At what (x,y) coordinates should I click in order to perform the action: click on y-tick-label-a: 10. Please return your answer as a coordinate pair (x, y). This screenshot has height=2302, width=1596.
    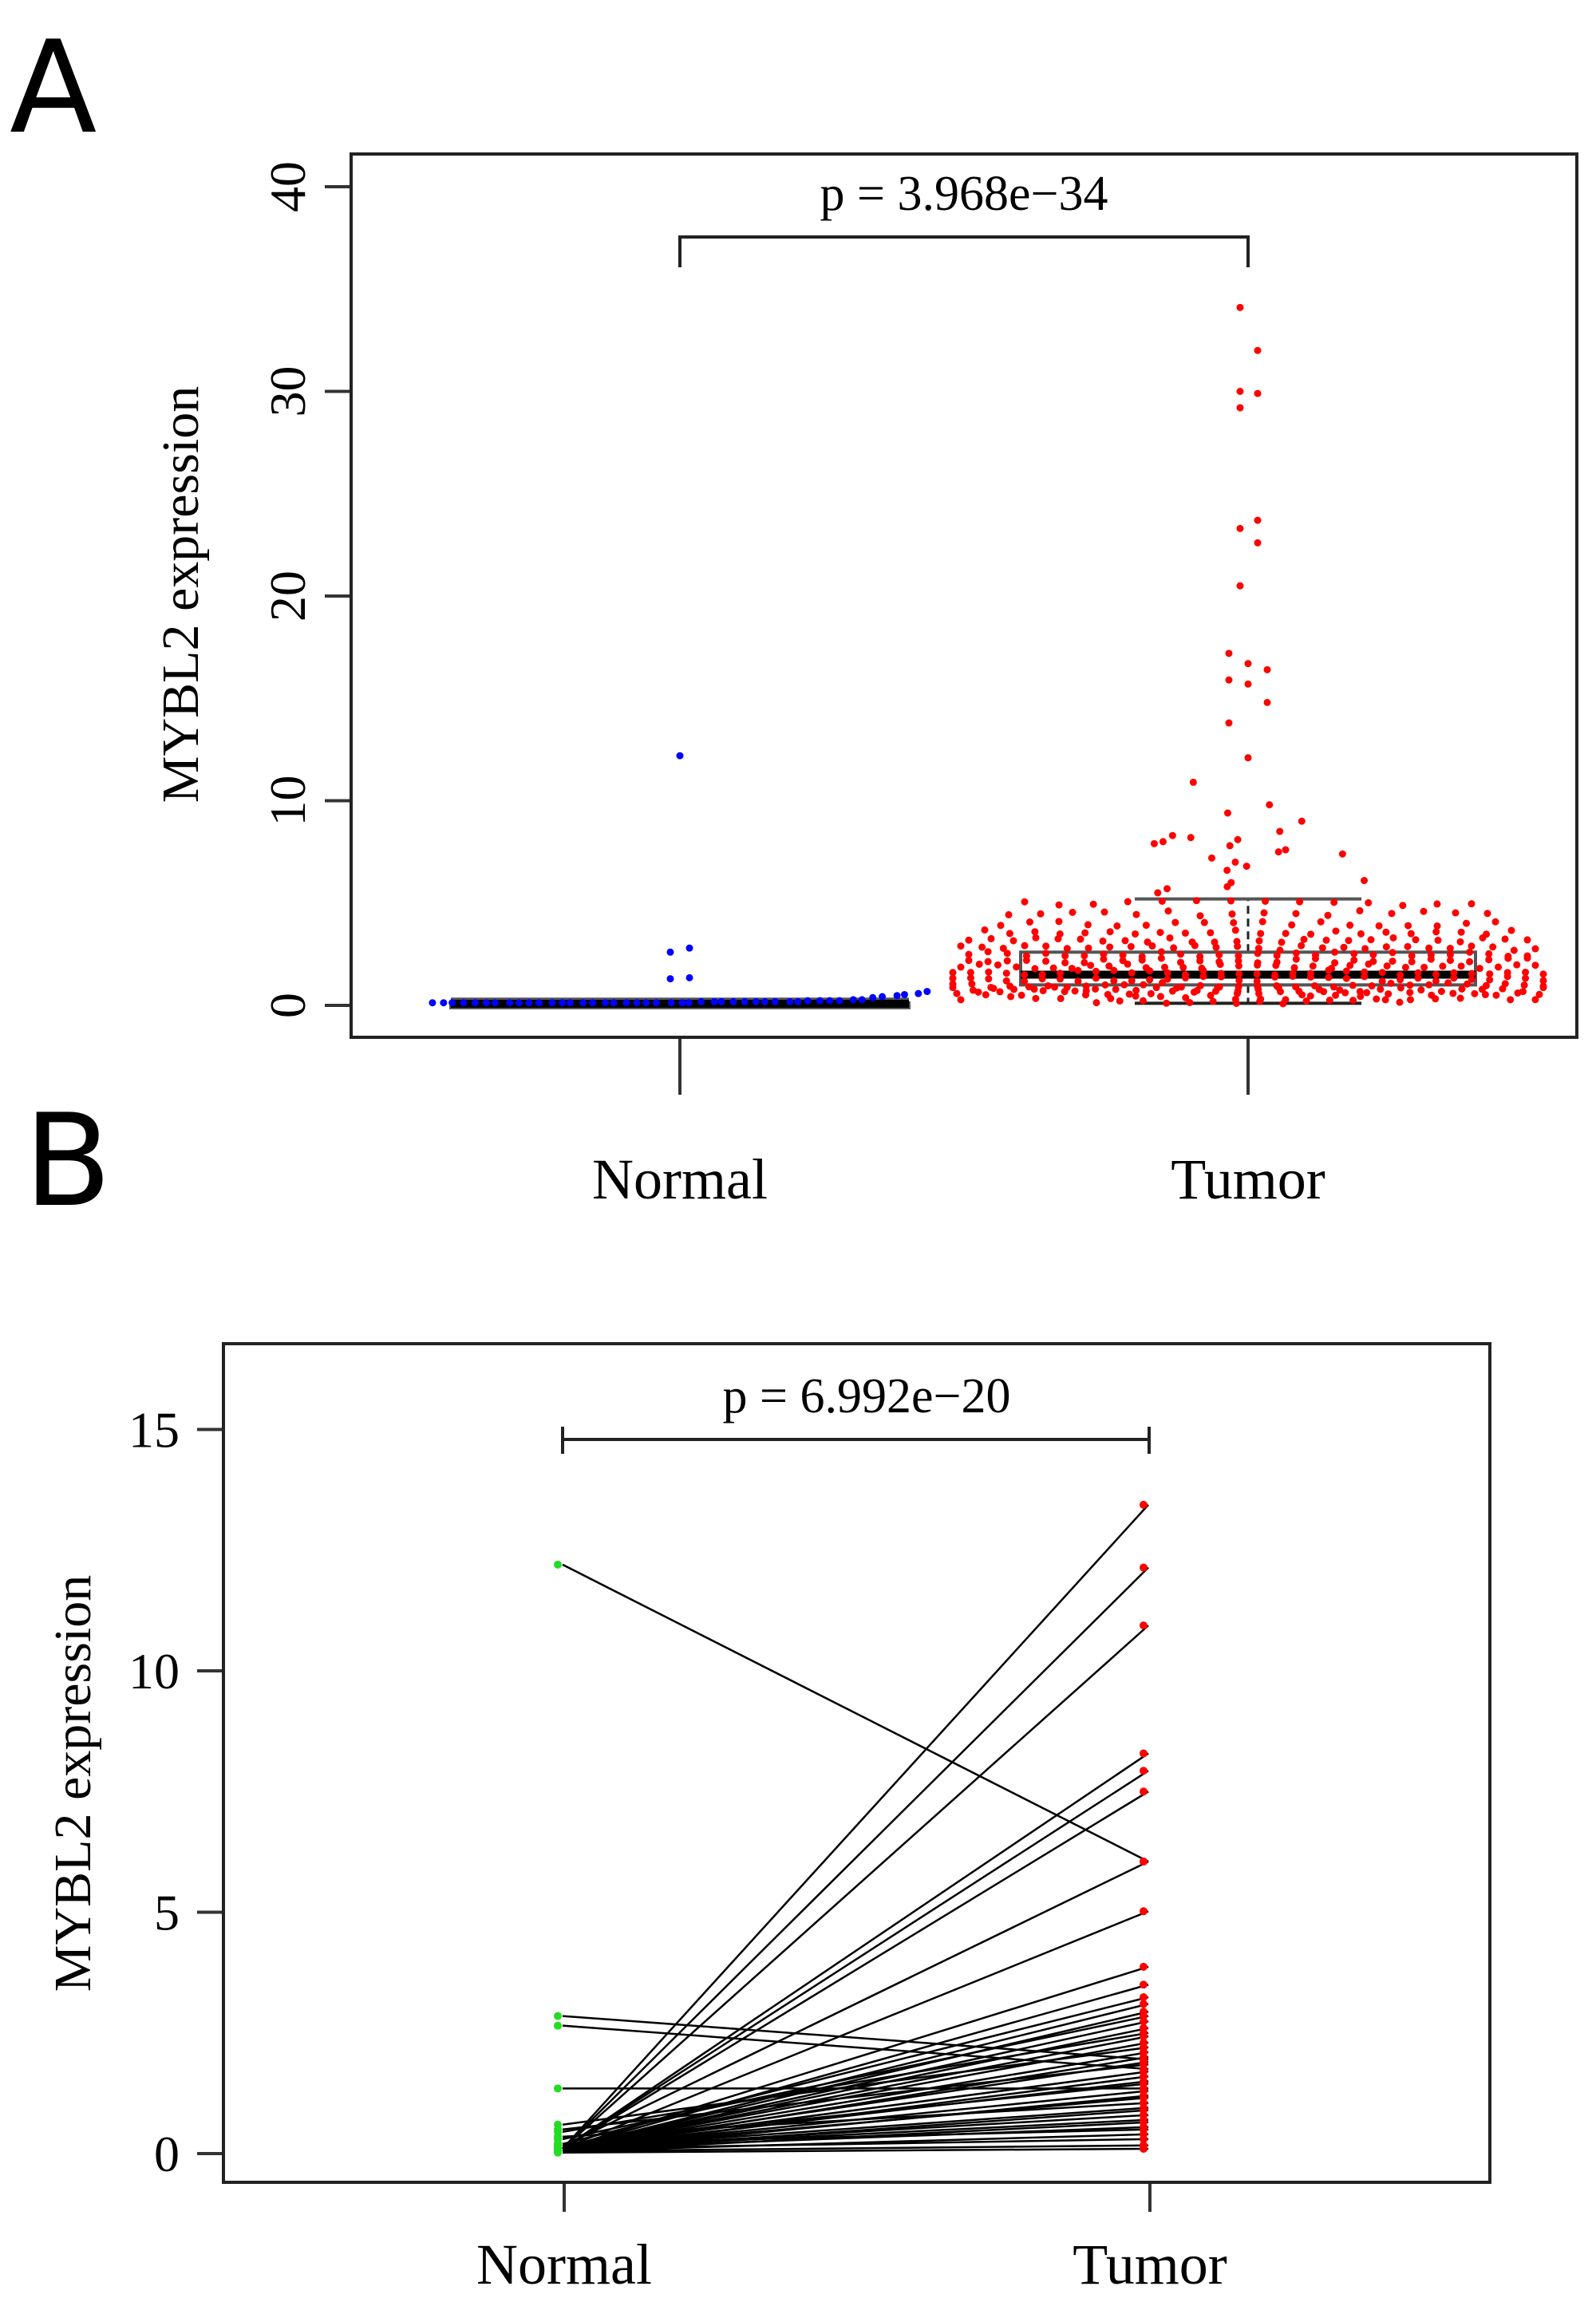
    Looking at the image, I should click on (287, 802).